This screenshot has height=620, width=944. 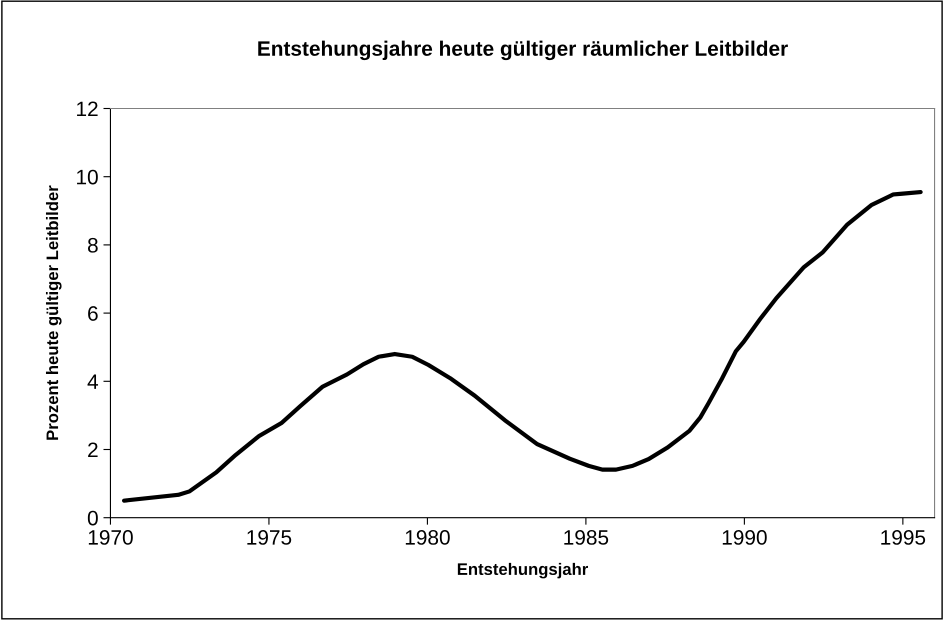 What do you see at coordinates (93, 245) in the screenshot?
I see `y-tick-label: 8` at bounding box center [93, 245].